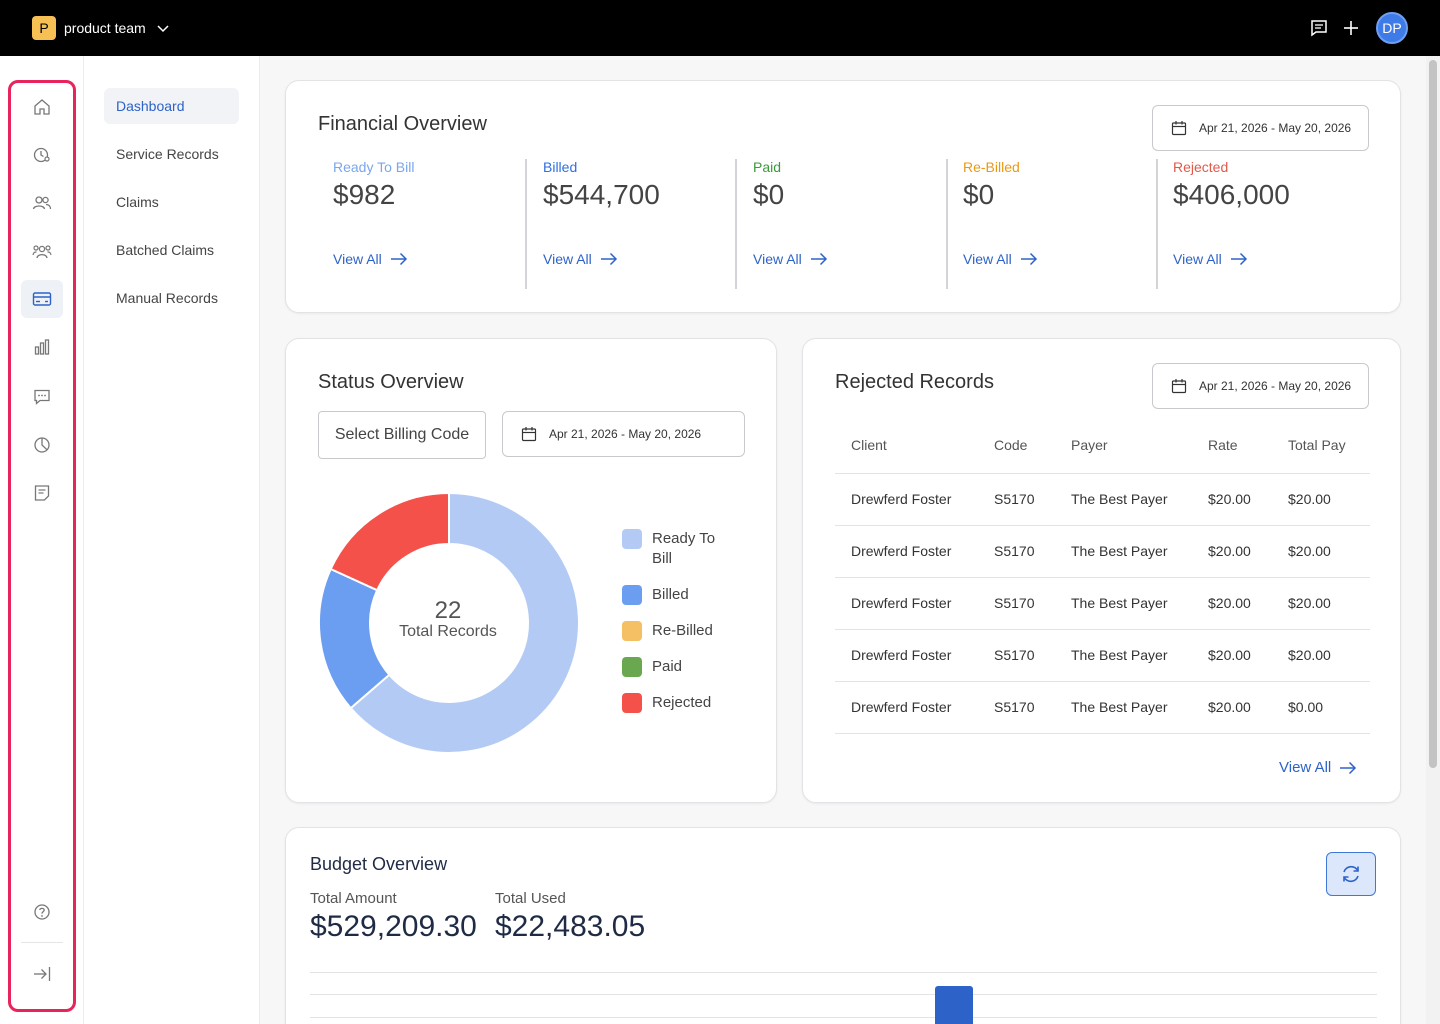 The width and height of the screenshot is (1440, 1024). What do you see at coordinates (906, 445) in the screenshot?
I see `column-header: Client` at bounding box center [906, 445].